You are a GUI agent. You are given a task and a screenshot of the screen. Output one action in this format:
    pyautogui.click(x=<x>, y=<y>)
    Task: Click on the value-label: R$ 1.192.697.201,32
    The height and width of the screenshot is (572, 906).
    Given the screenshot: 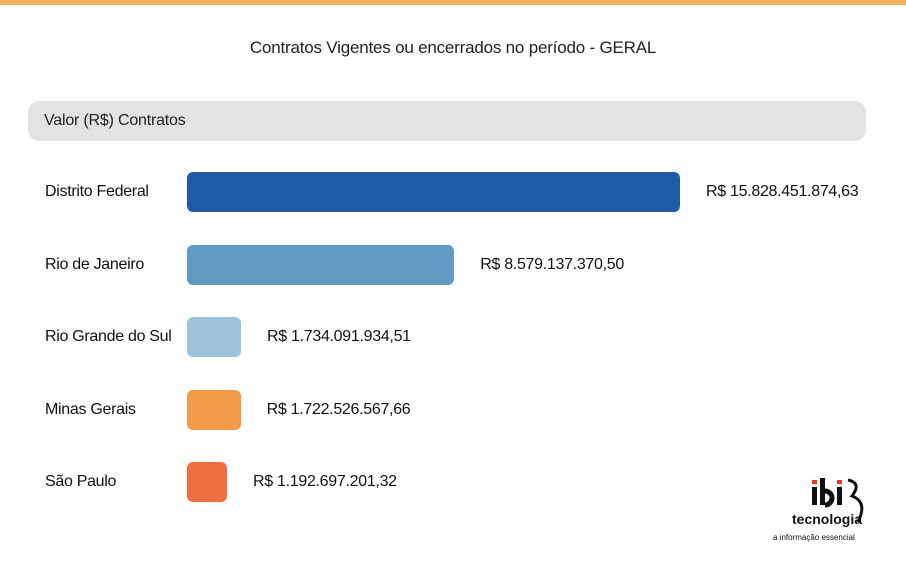 What is the action you would take?
    pyautogui.click(x=325, y=481)
    